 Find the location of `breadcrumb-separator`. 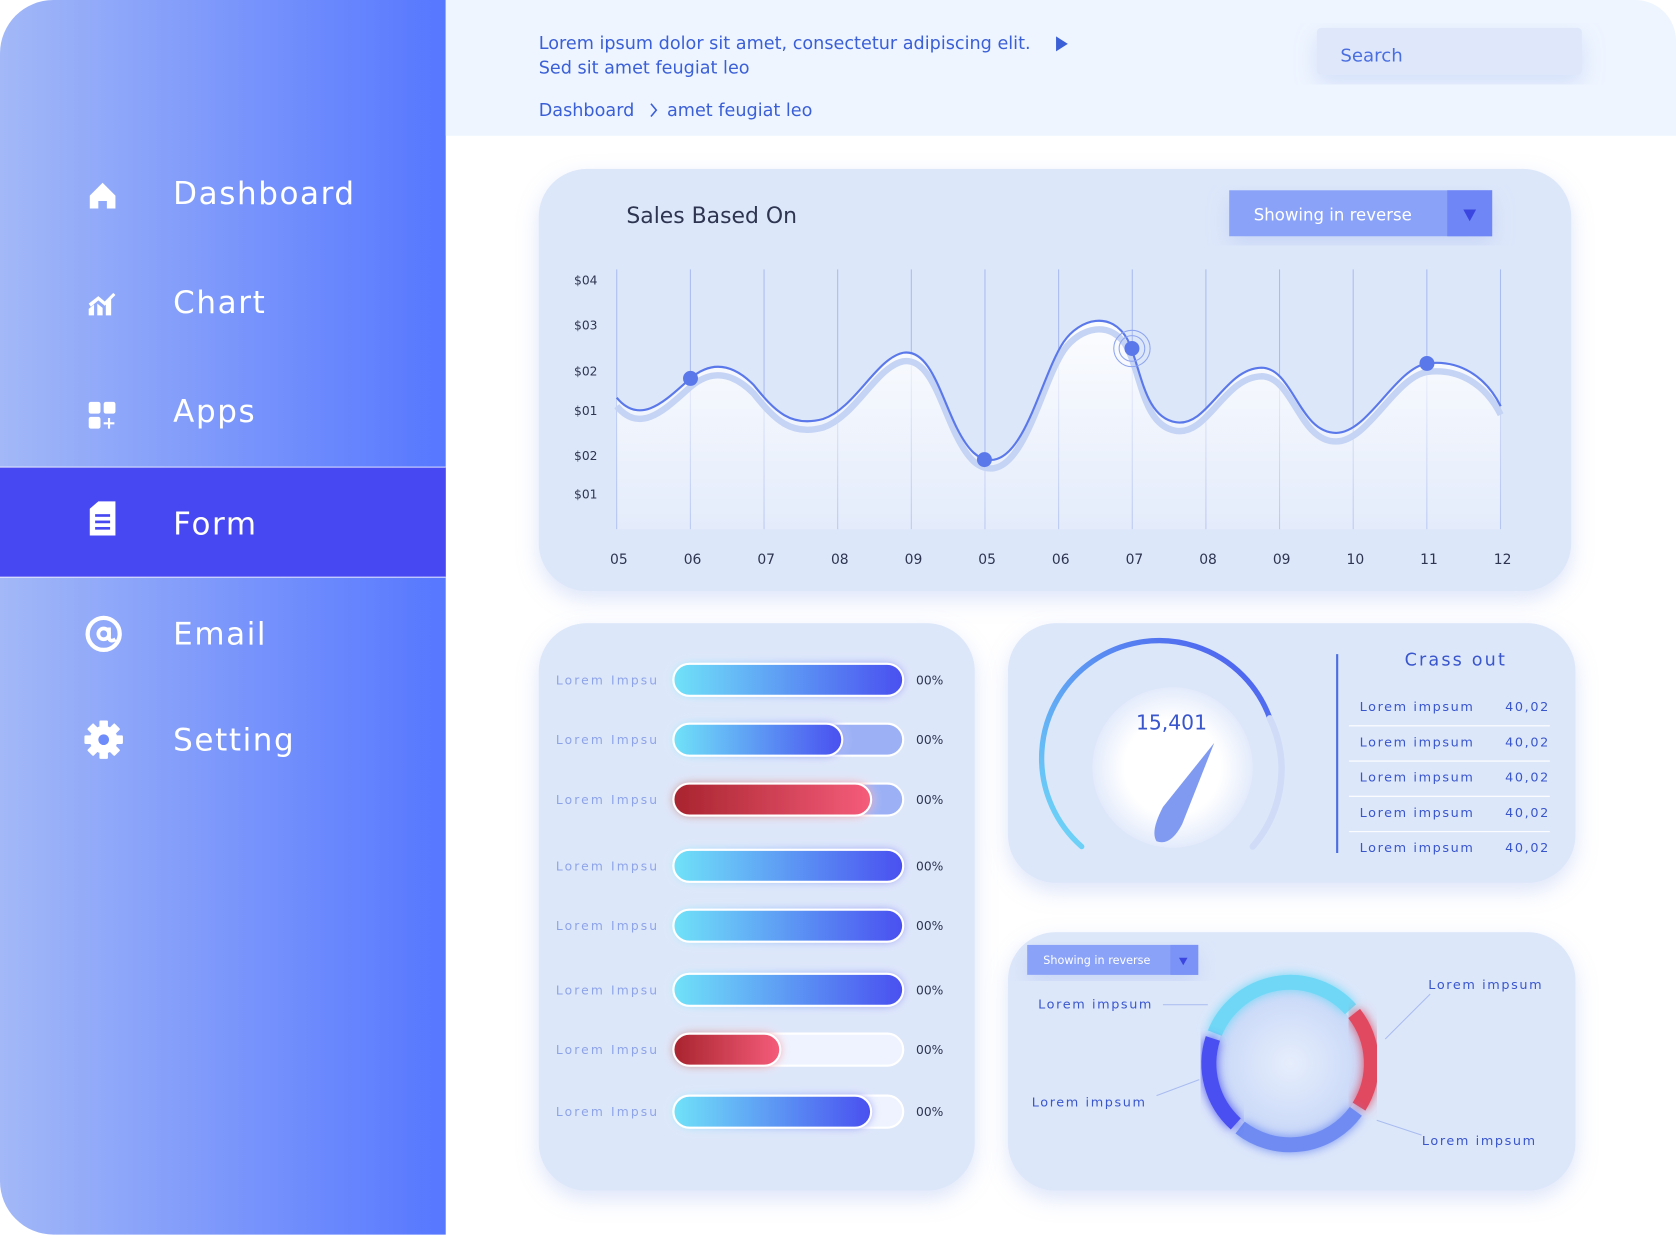

breadcrumb-separator is located at coordinates (654, 110).